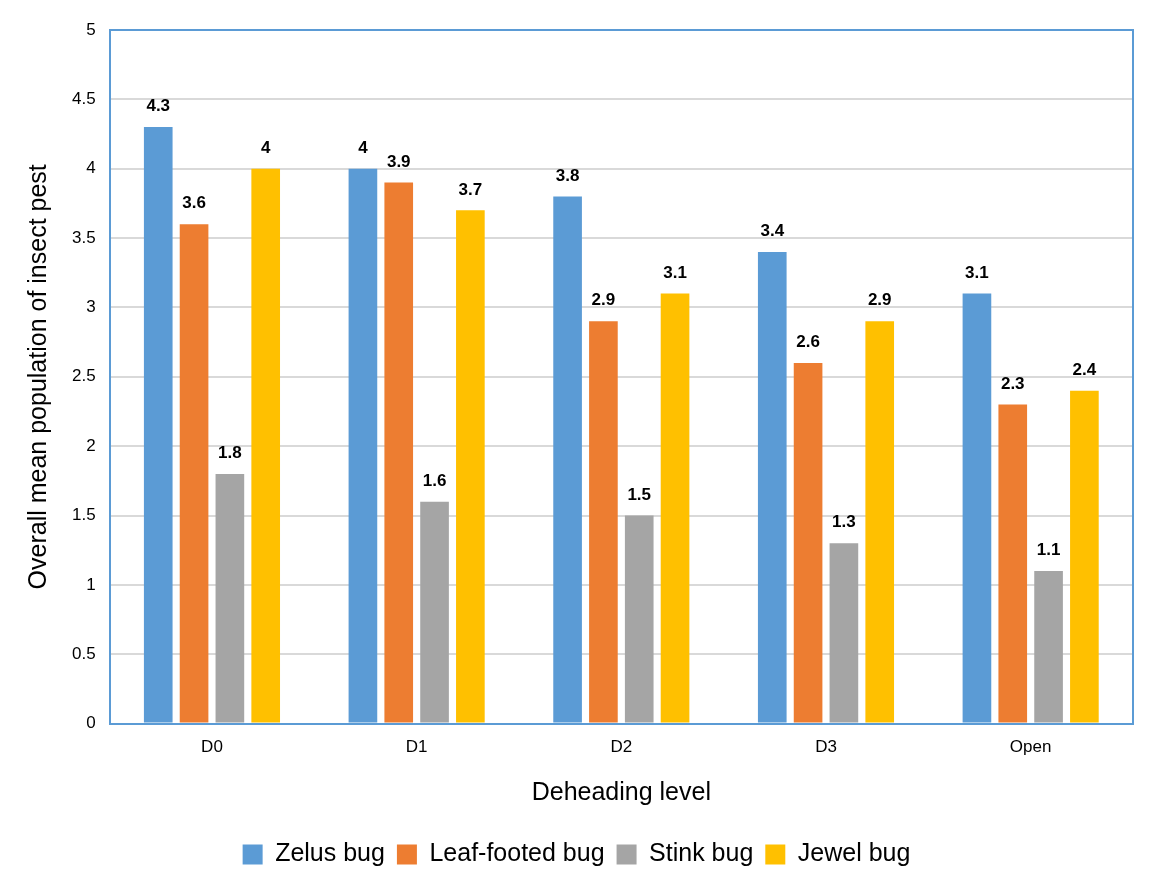  What do you see at coordinates (470, 189) in the screenshot?
I see `data-label: 3.7` at bounding box center [470, 189].